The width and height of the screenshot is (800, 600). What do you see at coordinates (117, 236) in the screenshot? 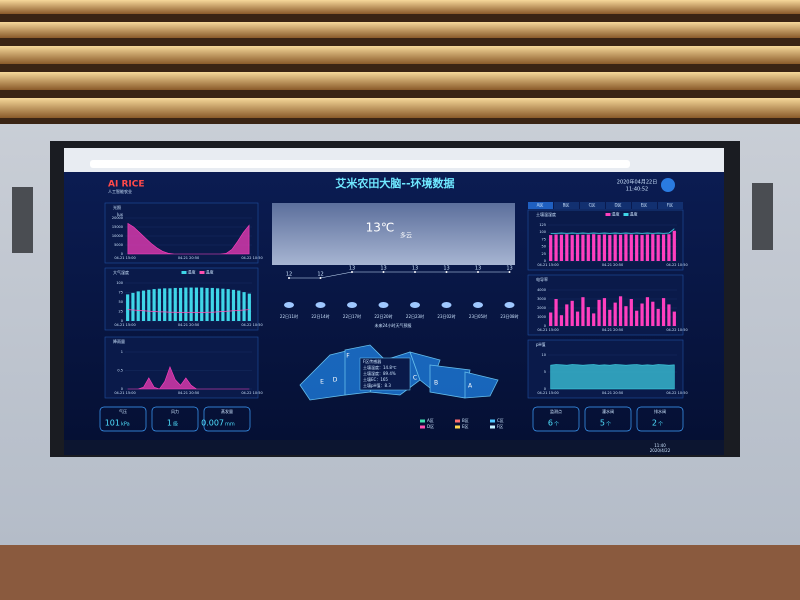
I see `y-tick-label: 10000` at bounding box center [117, 236].